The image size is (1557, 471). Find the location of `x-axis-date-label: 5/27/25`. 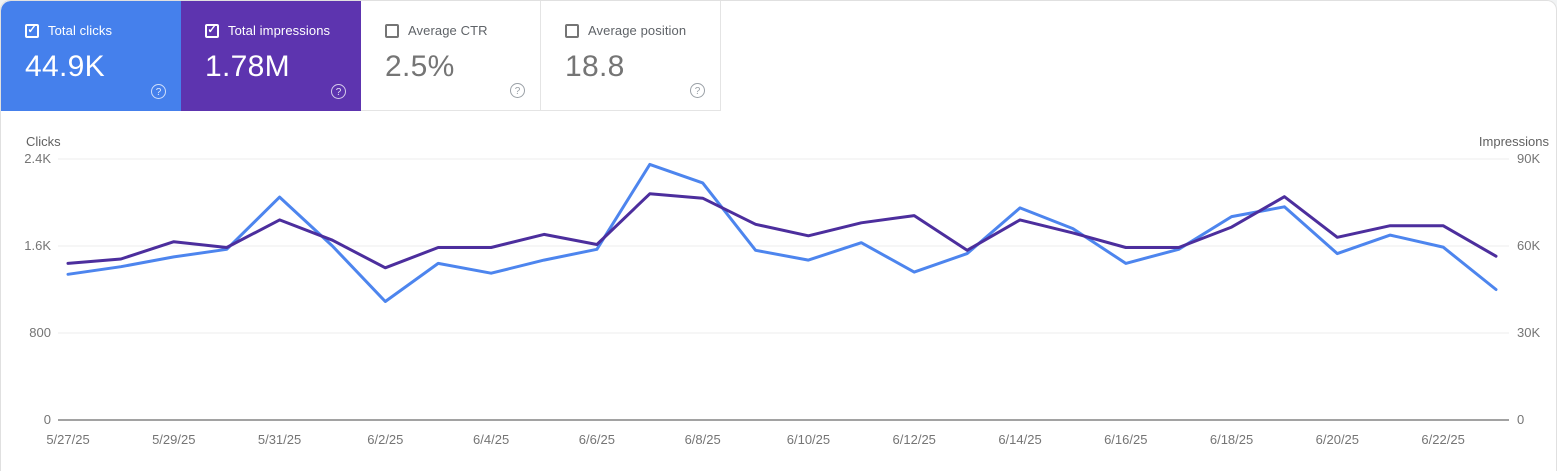

x-axis-date-label: 5/27/25 is located at coordinates (67, 439).